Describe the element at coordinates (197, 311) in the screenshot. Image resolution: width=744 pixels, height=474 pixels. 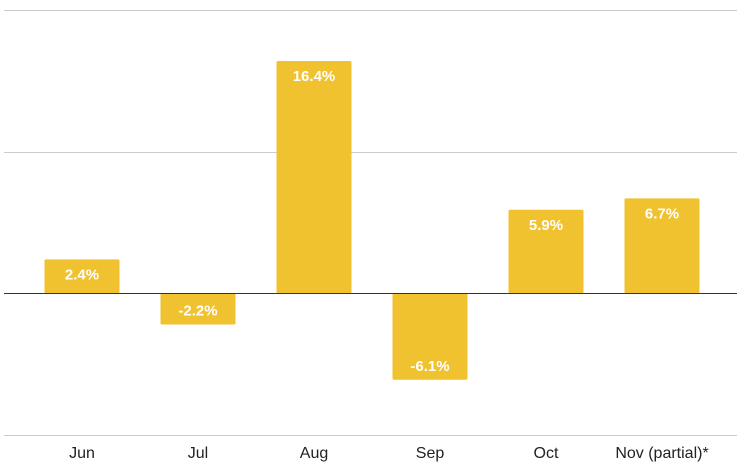
I see `bar-value-label: -2.2%` at that location.